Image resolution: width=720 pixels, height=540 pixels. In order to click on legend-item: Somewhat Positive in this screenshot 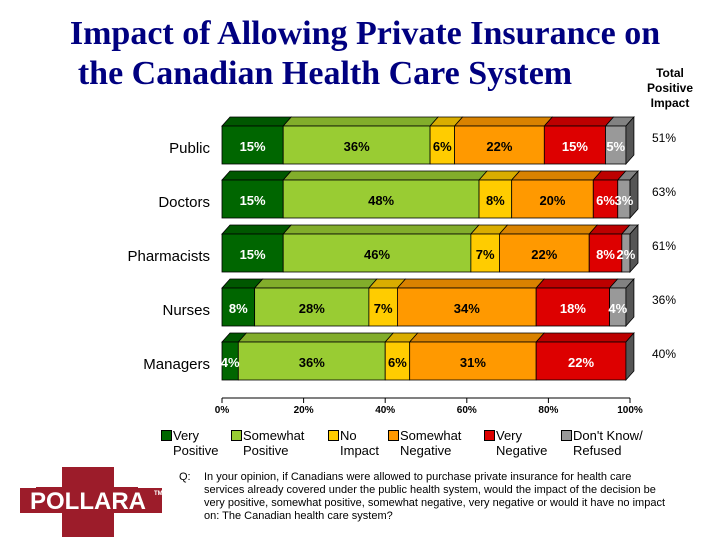, I will do `click(268, 443)`.